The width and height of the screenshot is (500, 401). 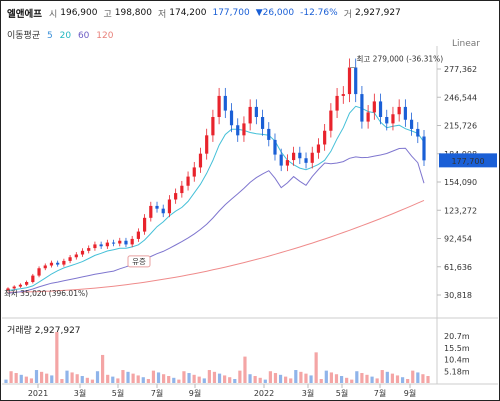 I want to click on change-value: ▼26,000, so click(x=275, y=13).